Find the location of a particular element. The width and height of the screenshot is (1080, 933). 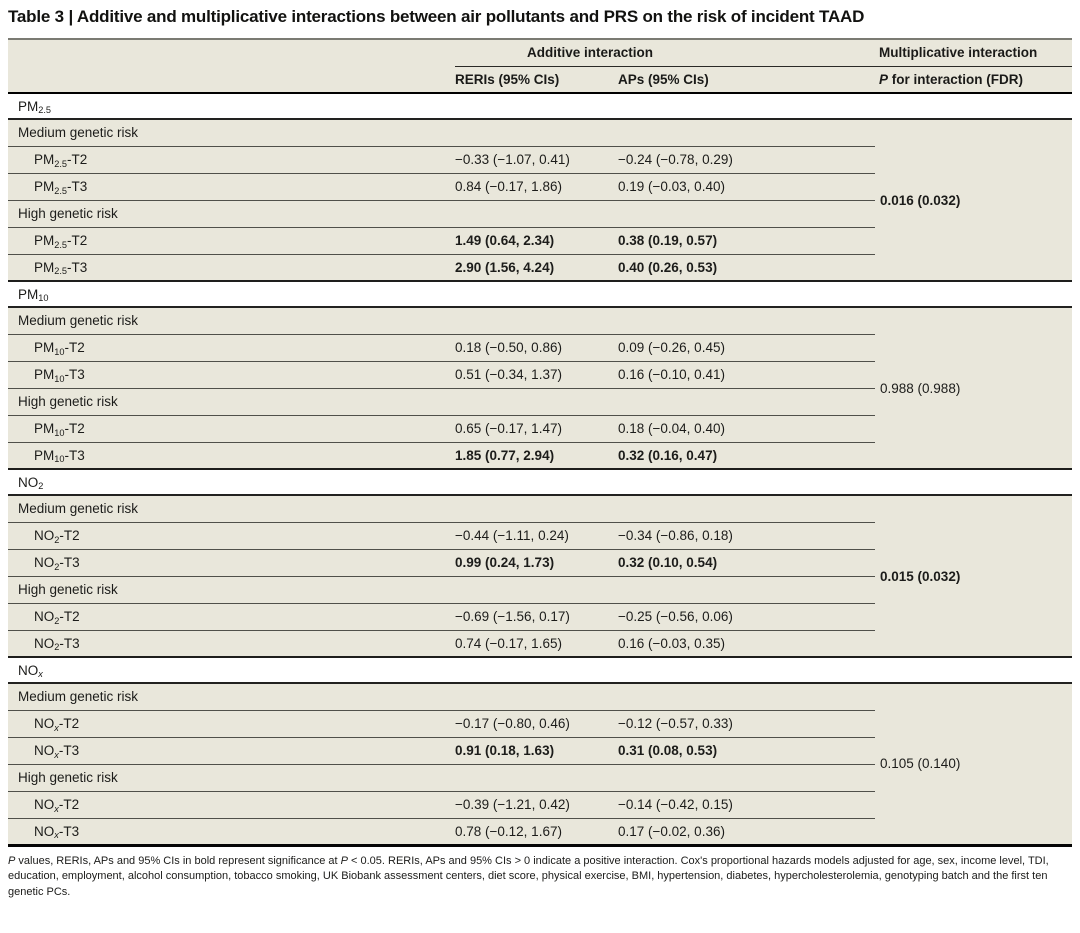

reri-value: 0.99 (0.24, 1.73) is located at coordinates (536, 563).